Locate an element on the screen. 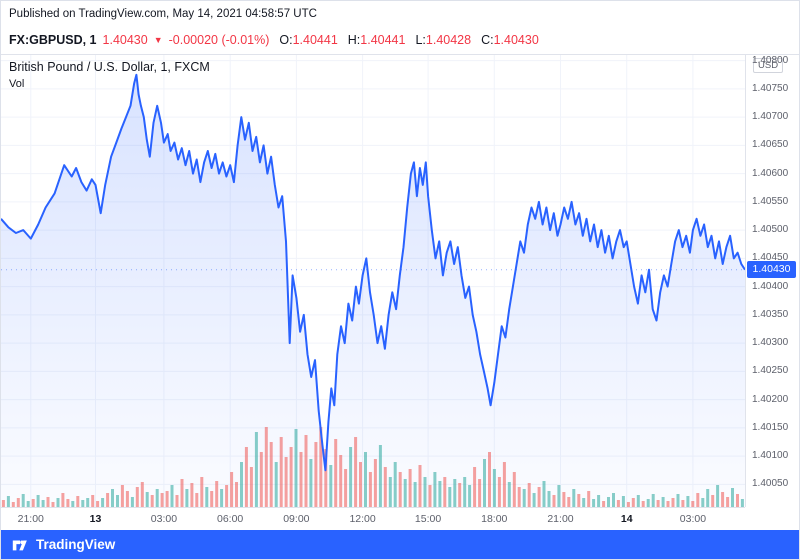 Image resolution: width=800 pixels, height=560 pixels. price-tick-label: 1.40450 is located at coordinates (770, 258).